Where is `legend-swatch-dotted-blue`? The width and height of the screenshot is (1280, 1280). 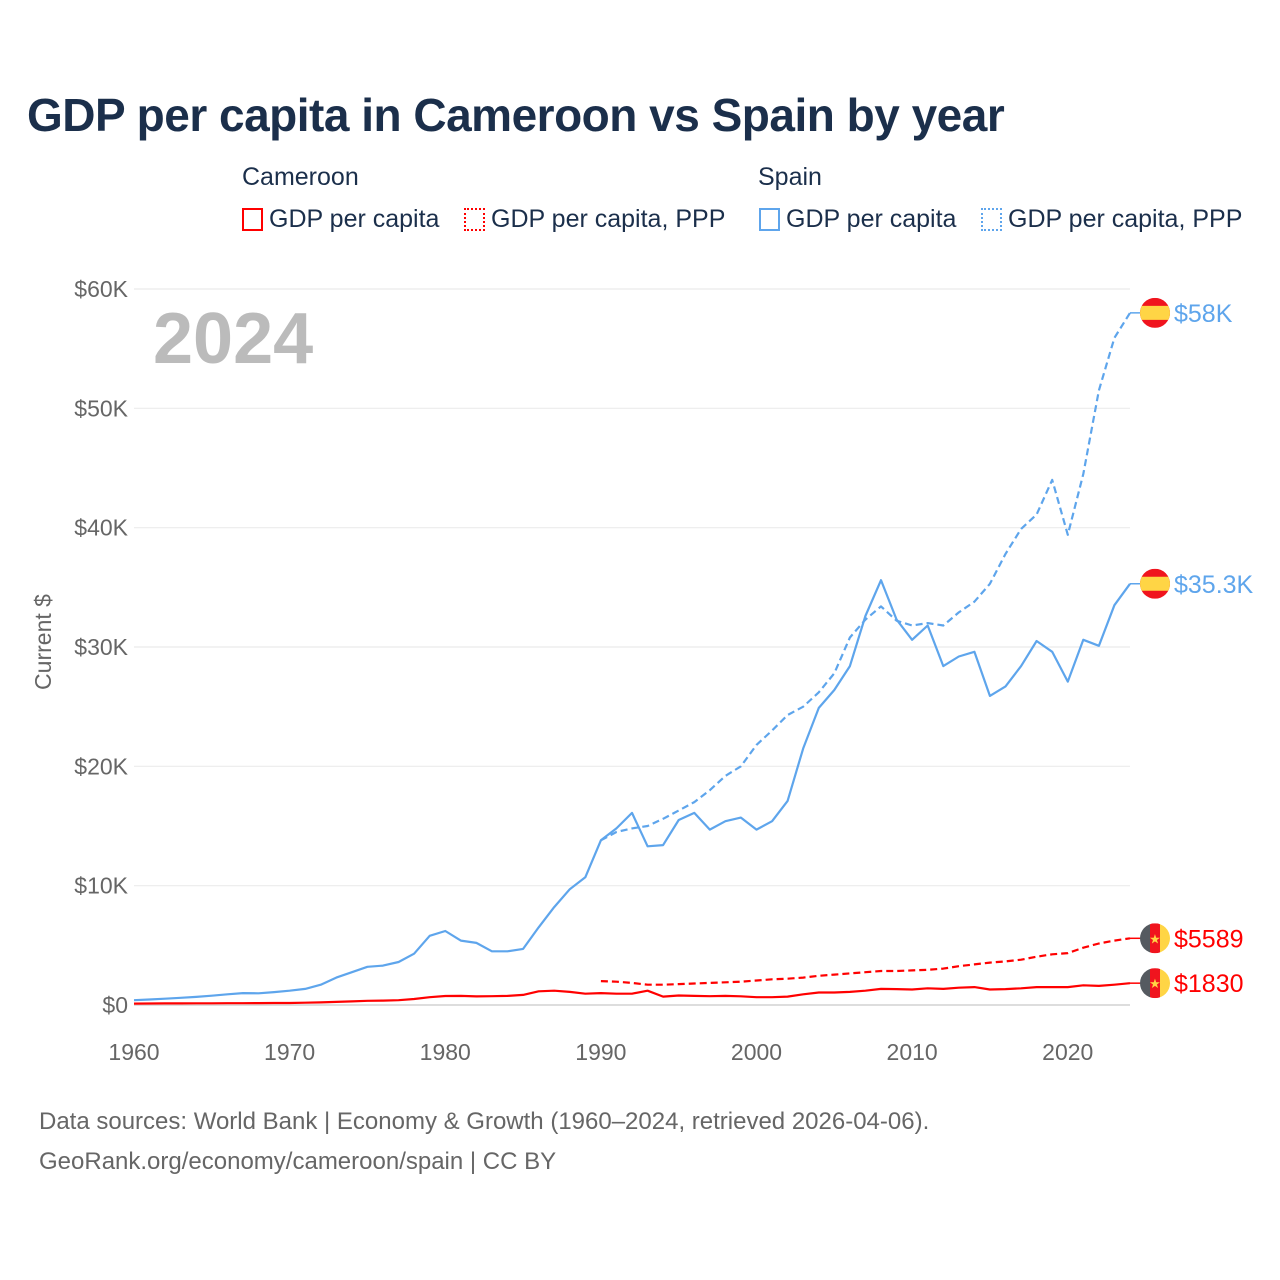
legend-swatch-dotted-blue is located at coordinates (991, 219).